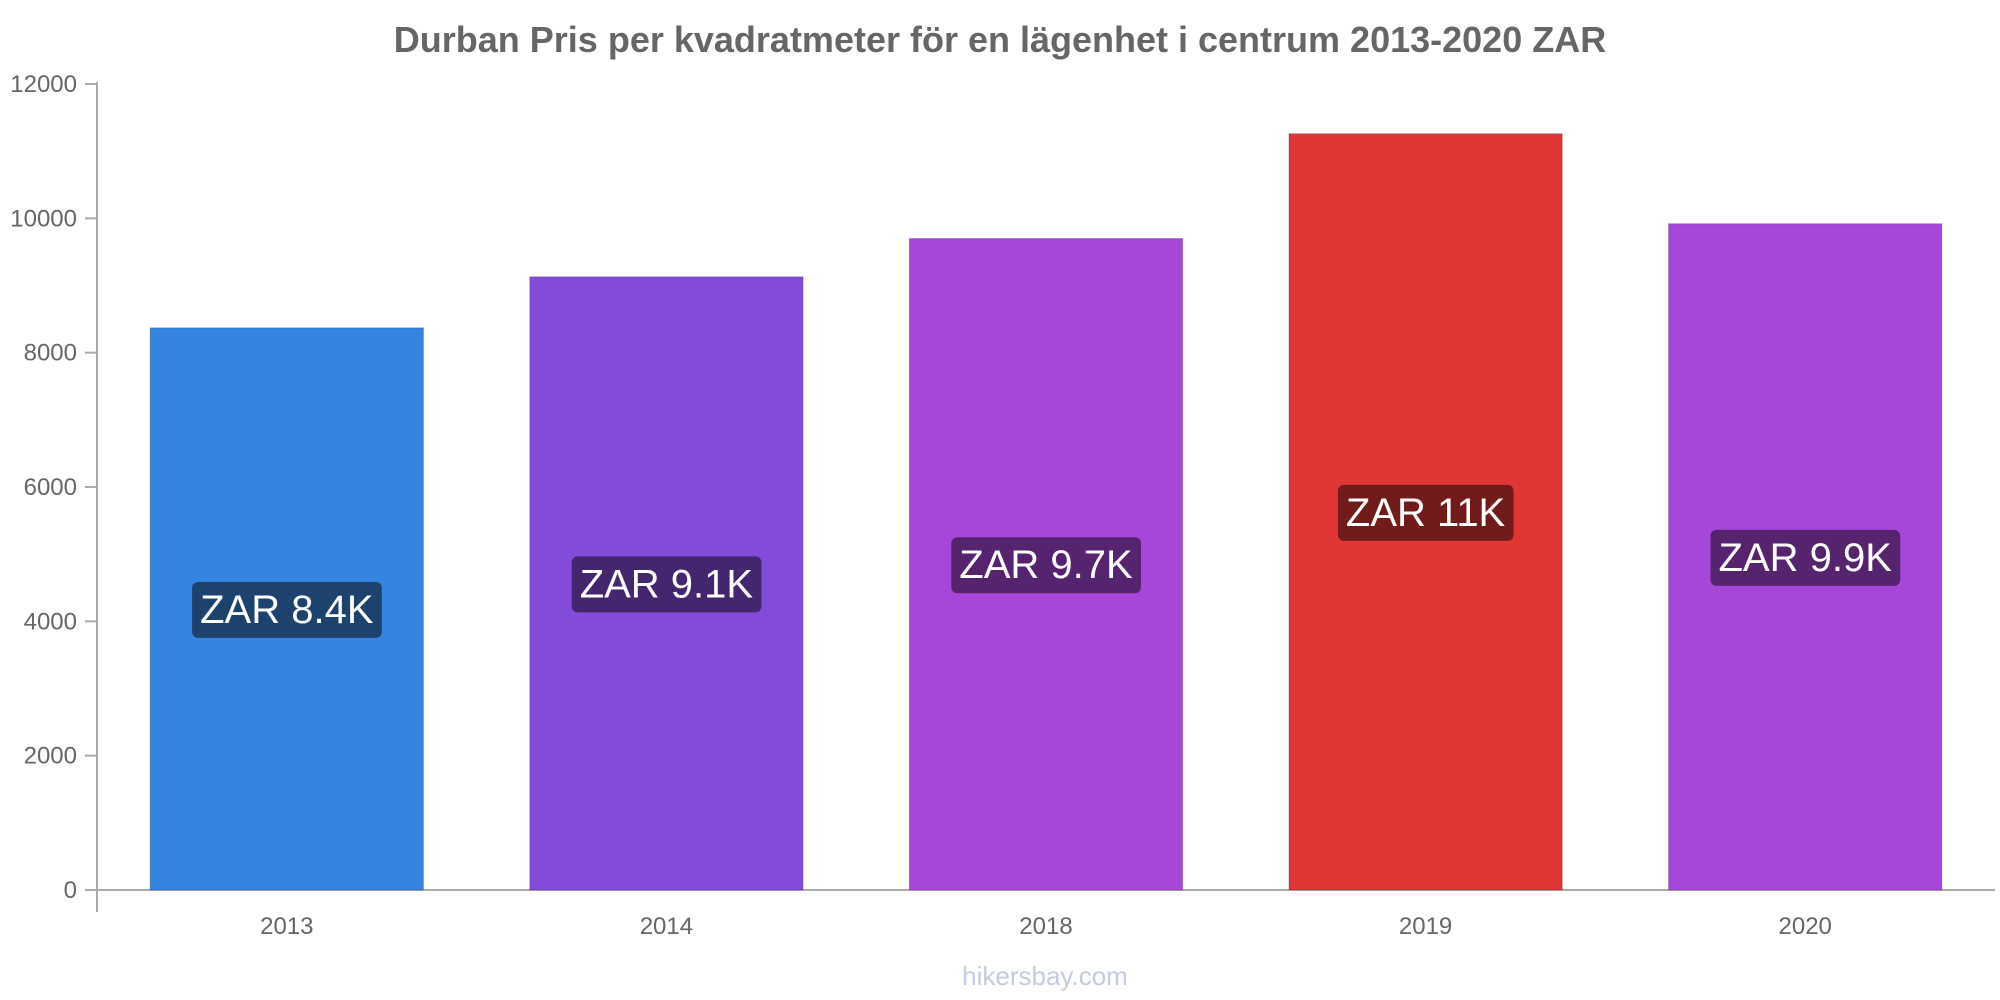  What do you see at coordinates (70, 890) in the screenshot?
I see `y-tick-label: 0` at bounding box center [70, 890].